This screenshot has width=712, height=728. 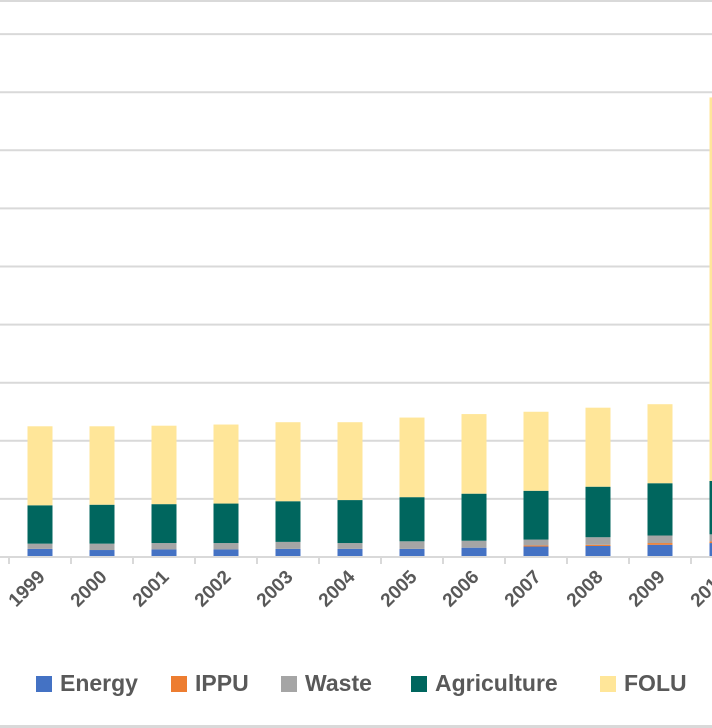 What do you see at coordinates (356, 560) in the screenshot?
I see `x-axis` at bounding box center [356, 560].